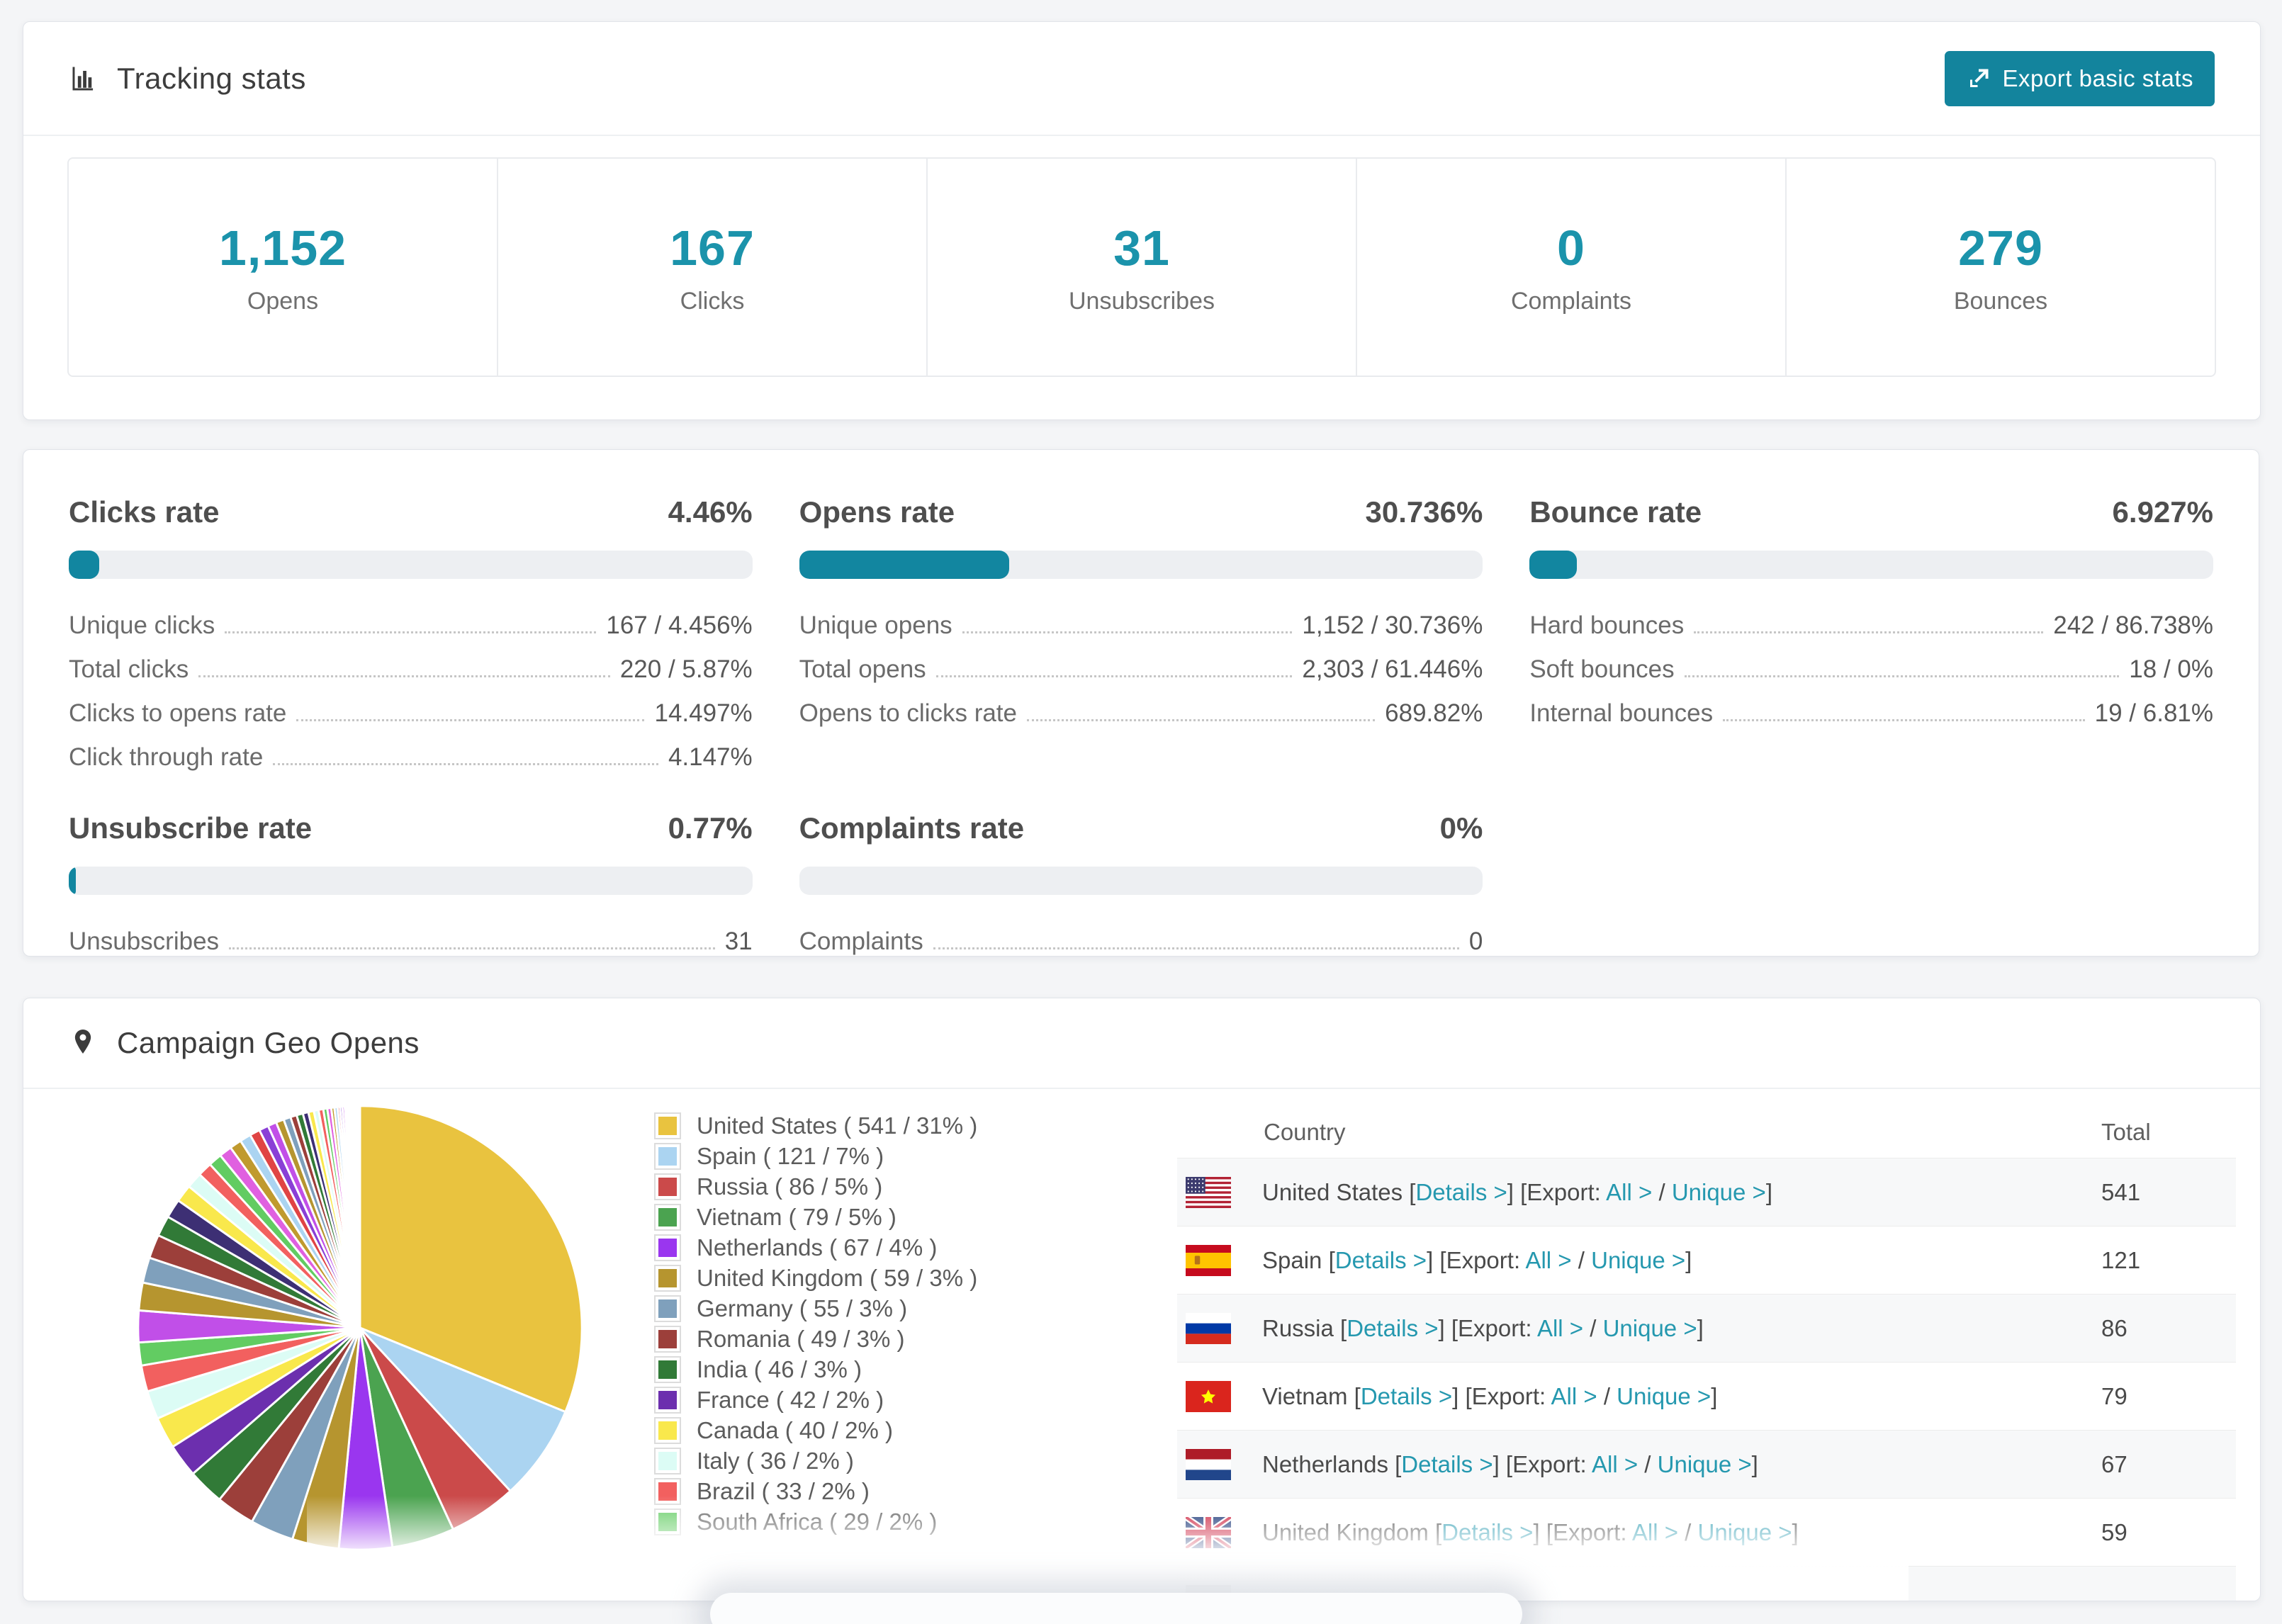 The width and height of the screenshot is (2282, 1624). What do you see at coordinates (816, 1247) in the screenshot?
I see `legend-item: Netherlands ( 67 / 4% )` at bounding box center [816, 1247].